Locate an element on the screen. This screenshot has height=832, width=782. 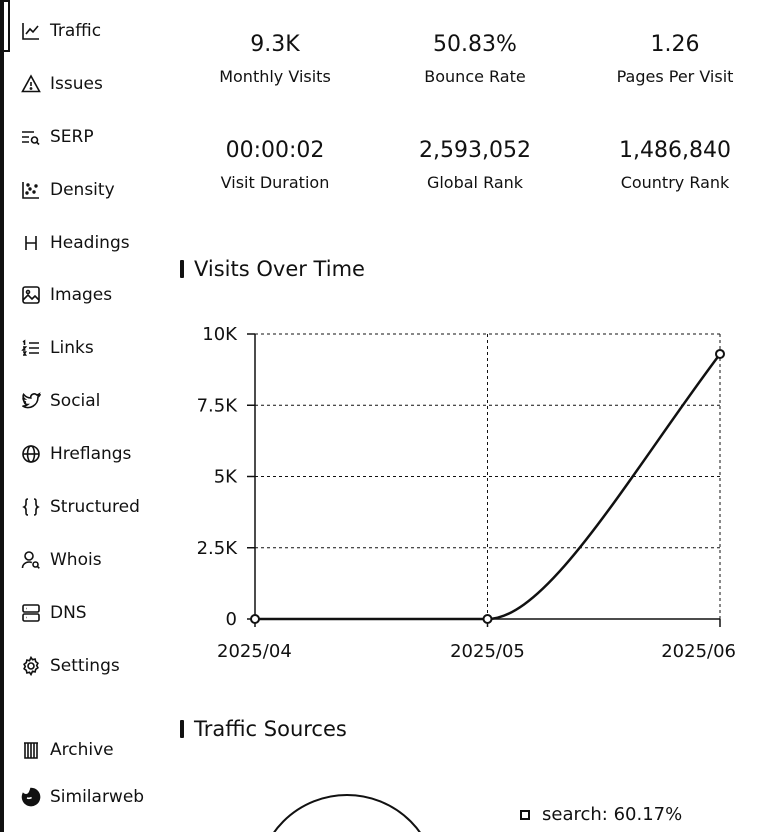
list-search-icon is located at coordinates (31, 137).